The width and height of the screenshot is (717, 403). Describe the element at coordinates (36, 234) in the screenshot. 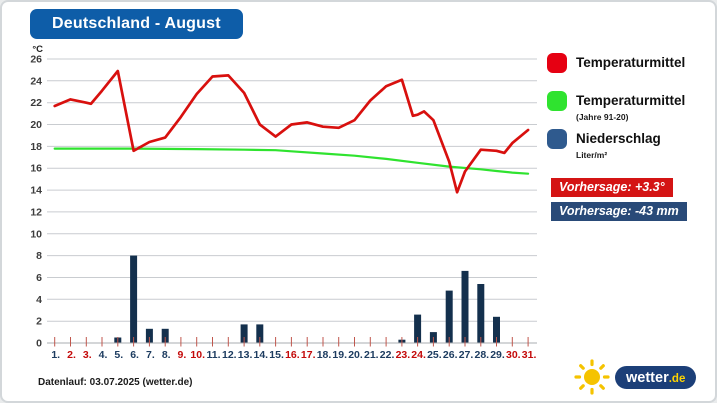

I see `svg-text: 10` at that location.